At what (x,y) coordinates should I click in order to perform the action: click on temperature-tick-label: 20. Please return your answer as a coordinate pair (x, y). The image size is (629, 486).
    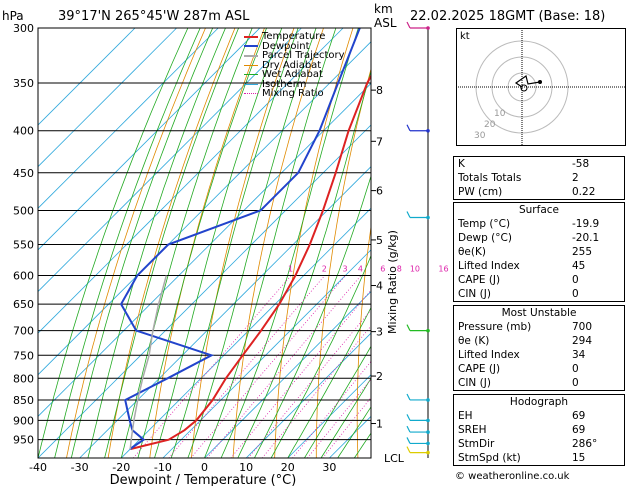
    Looking at the image, I should click on (288, 467).